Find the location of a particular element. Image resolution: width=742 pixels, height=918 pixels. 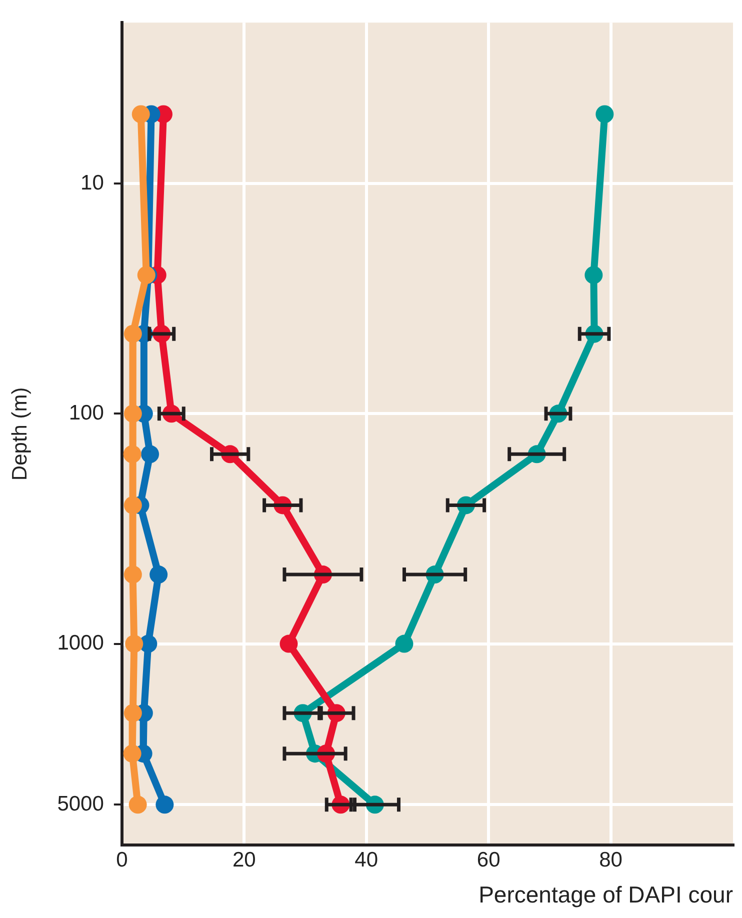

x-axis-title: Percentage of DAPI cour is located at coordinates (606, 895).